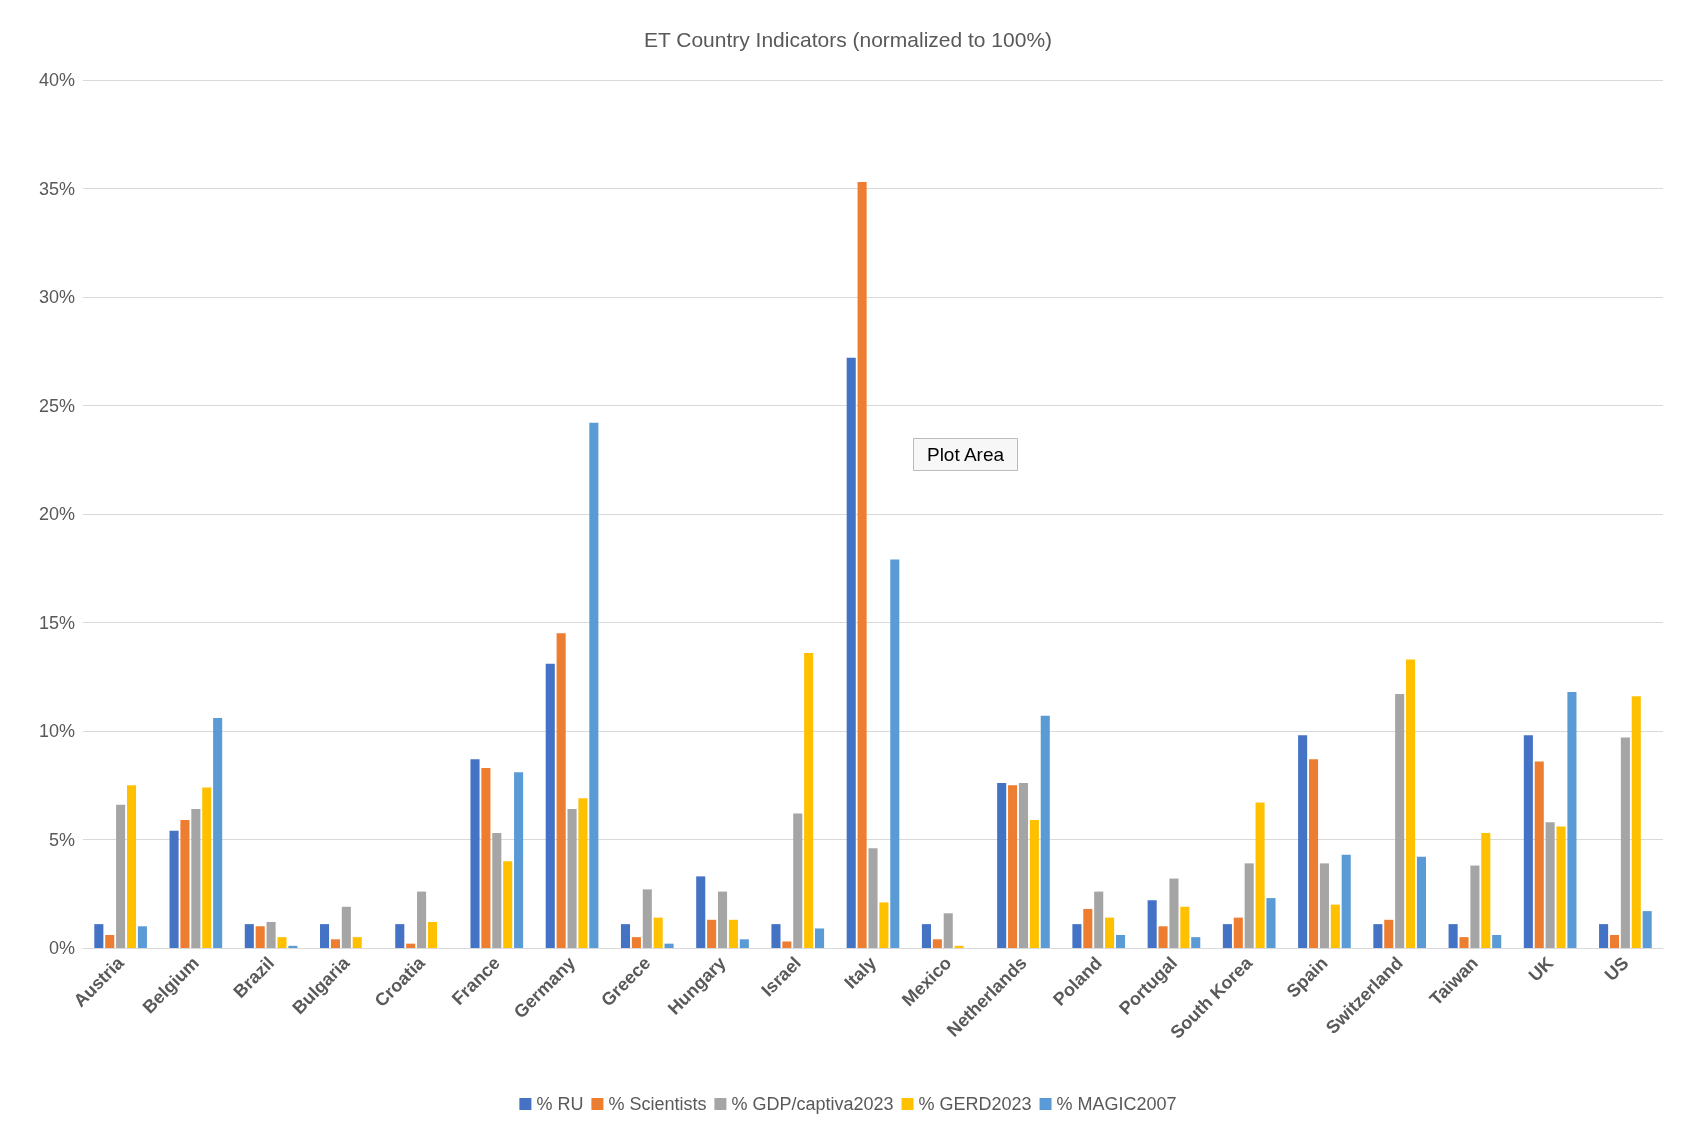 This screenshot has height=1145, width=1701. Describe the element at coordinates (812, 1104) in the screenshot. I see `legend-label: % GDP/captiva2023` at that location.